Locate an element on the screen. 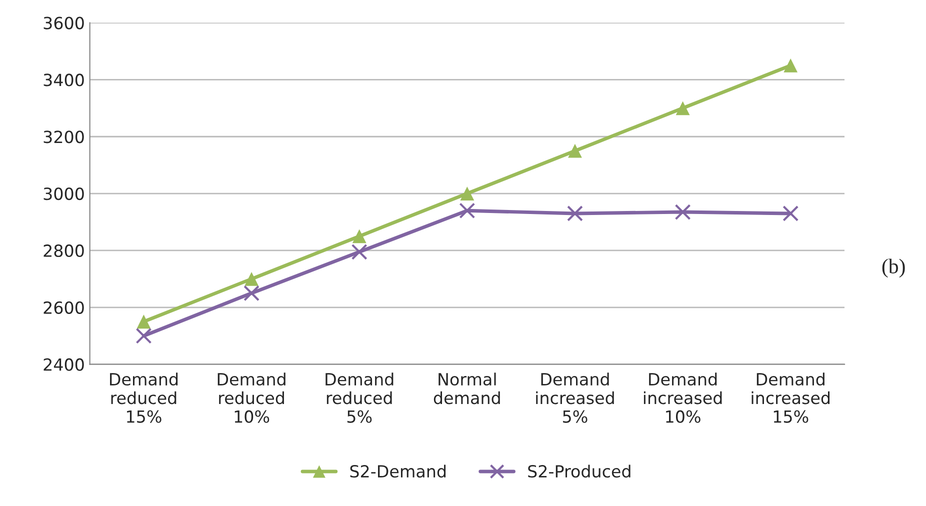  x-tick-label: Demand increased 15% is located at coordinates (791, 397).